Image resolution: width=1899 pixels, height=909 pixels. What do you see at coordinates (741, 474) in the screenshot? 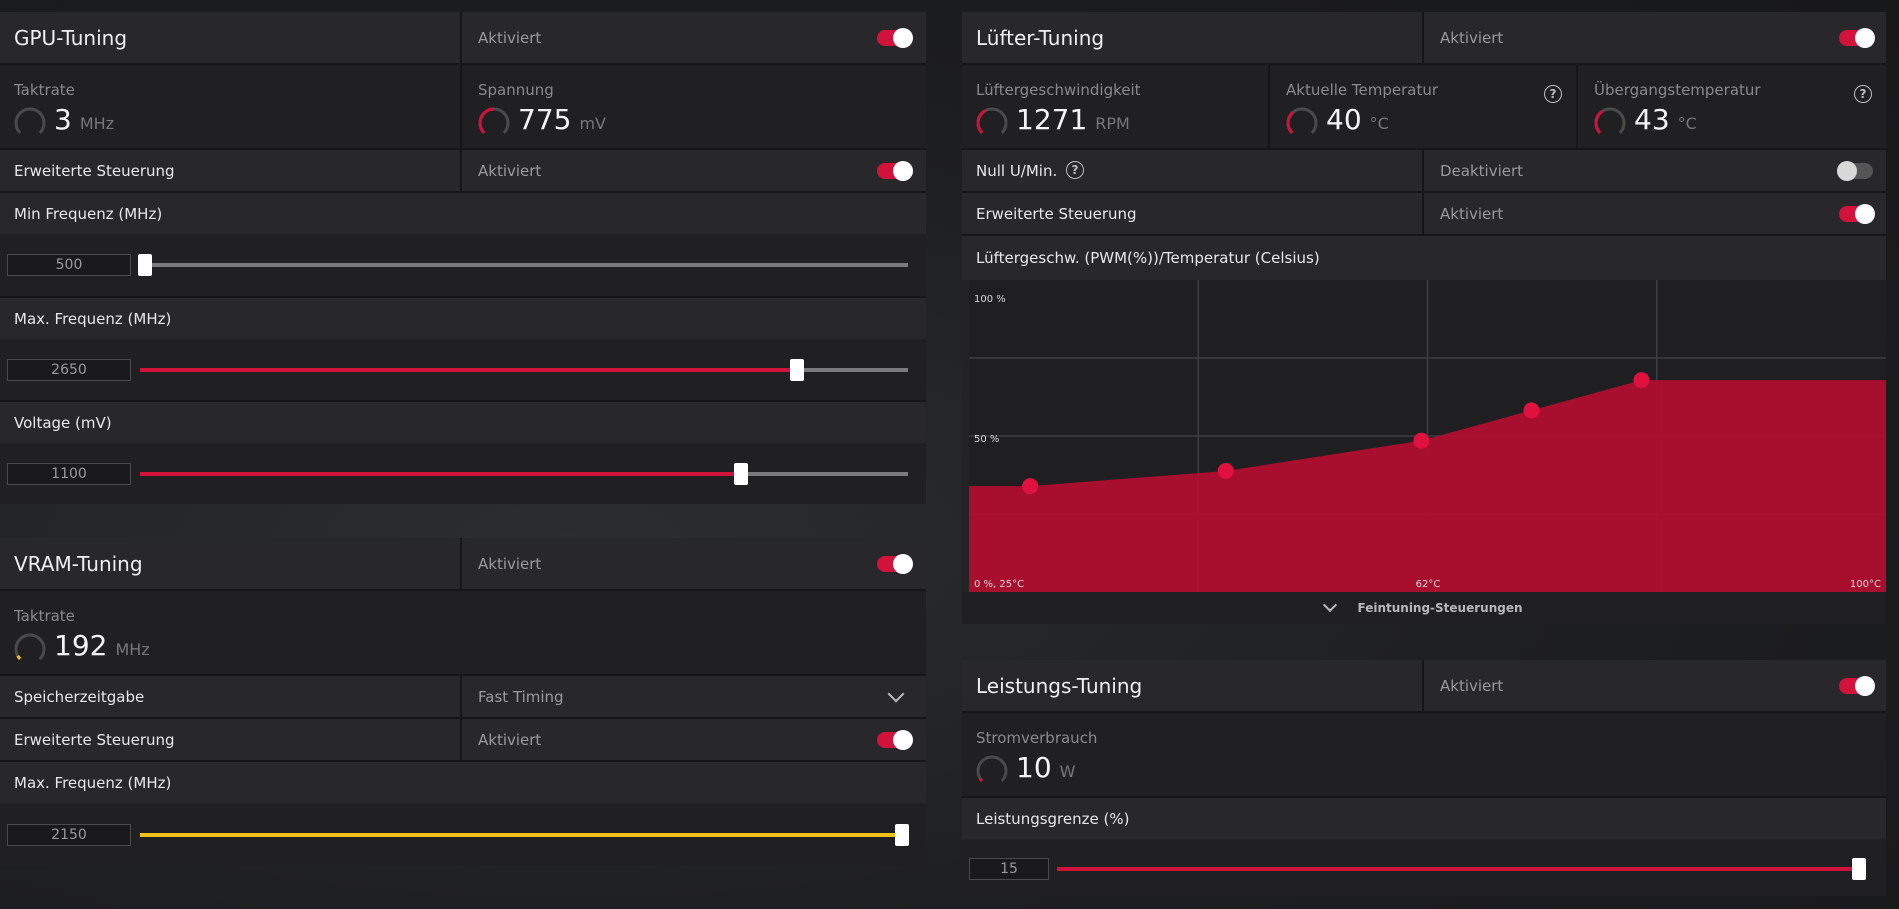
I see `gpu-voltage-thumb` at bounding box center [741, 474].